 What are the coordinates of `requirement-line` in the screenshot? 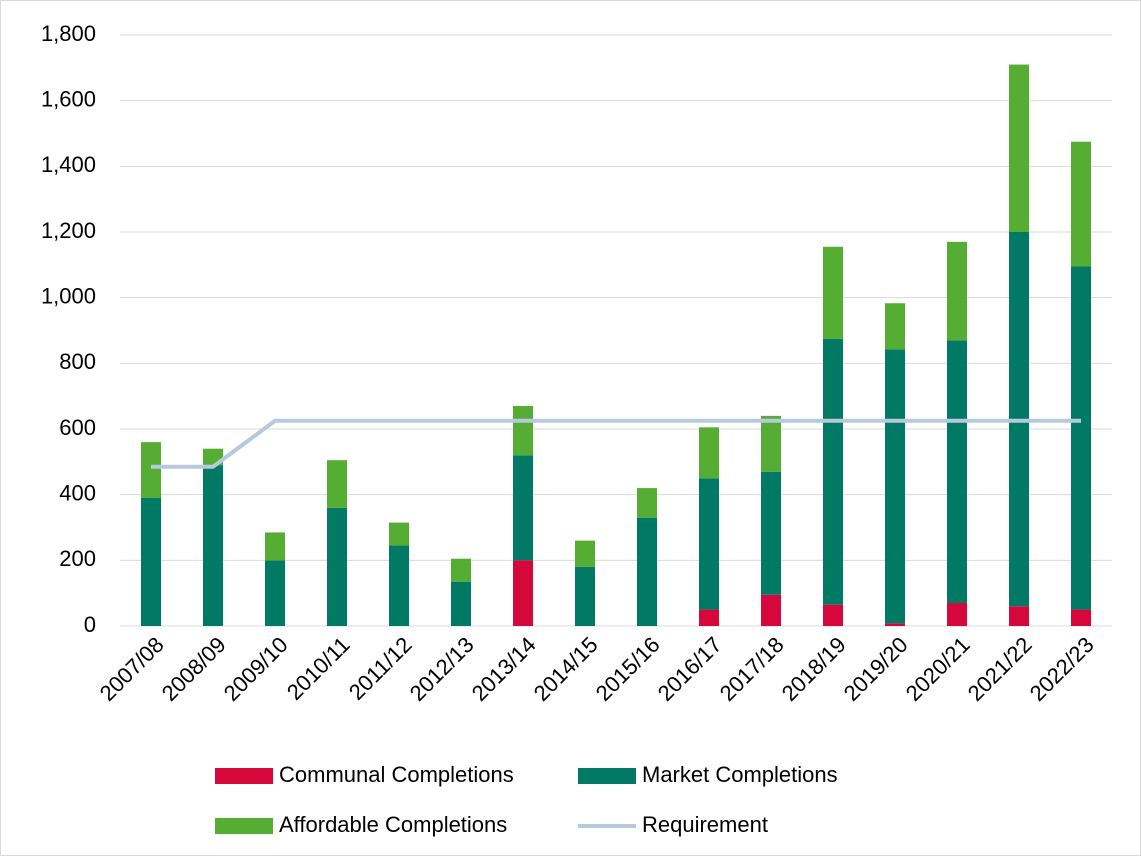 It's located at (616, 443).